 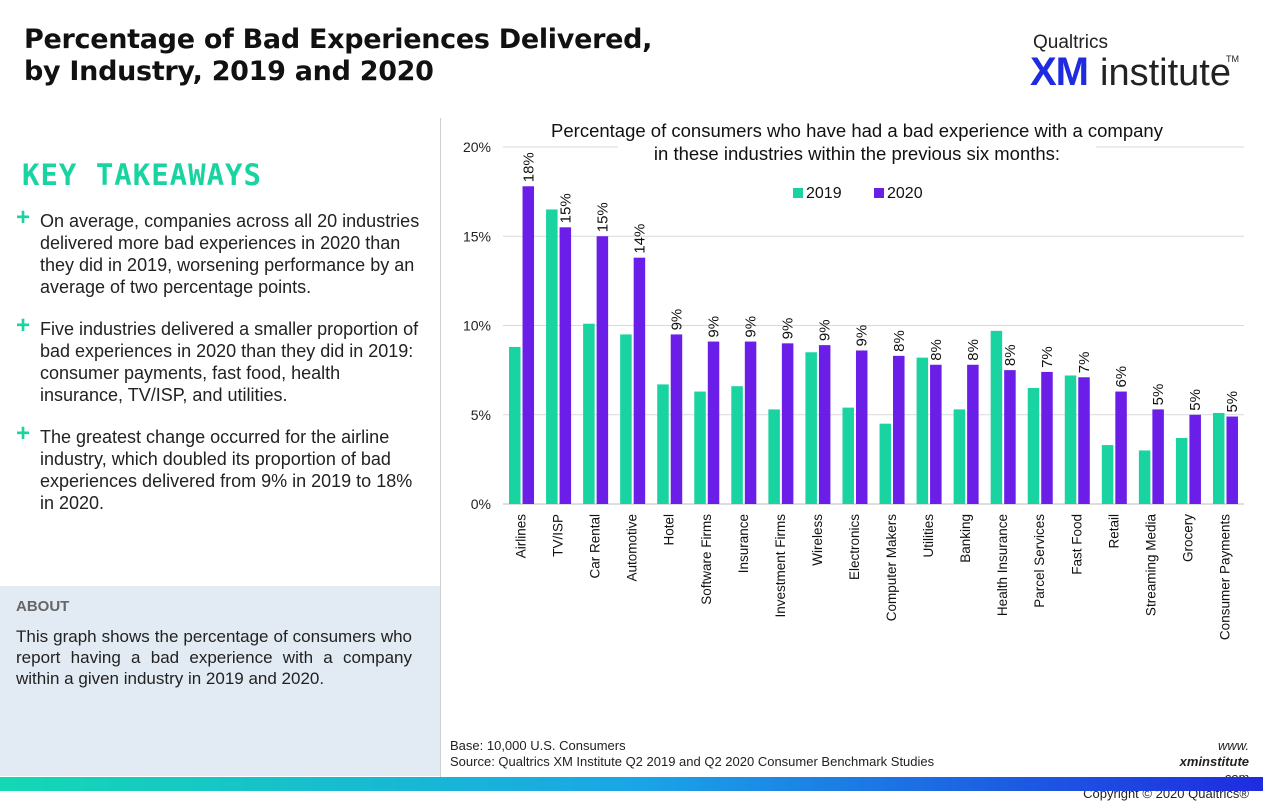 What do you see at coordinates (43, 606) in the screenshot?
I see `about-heading: ABOUT` at bounding box center [43, 606].